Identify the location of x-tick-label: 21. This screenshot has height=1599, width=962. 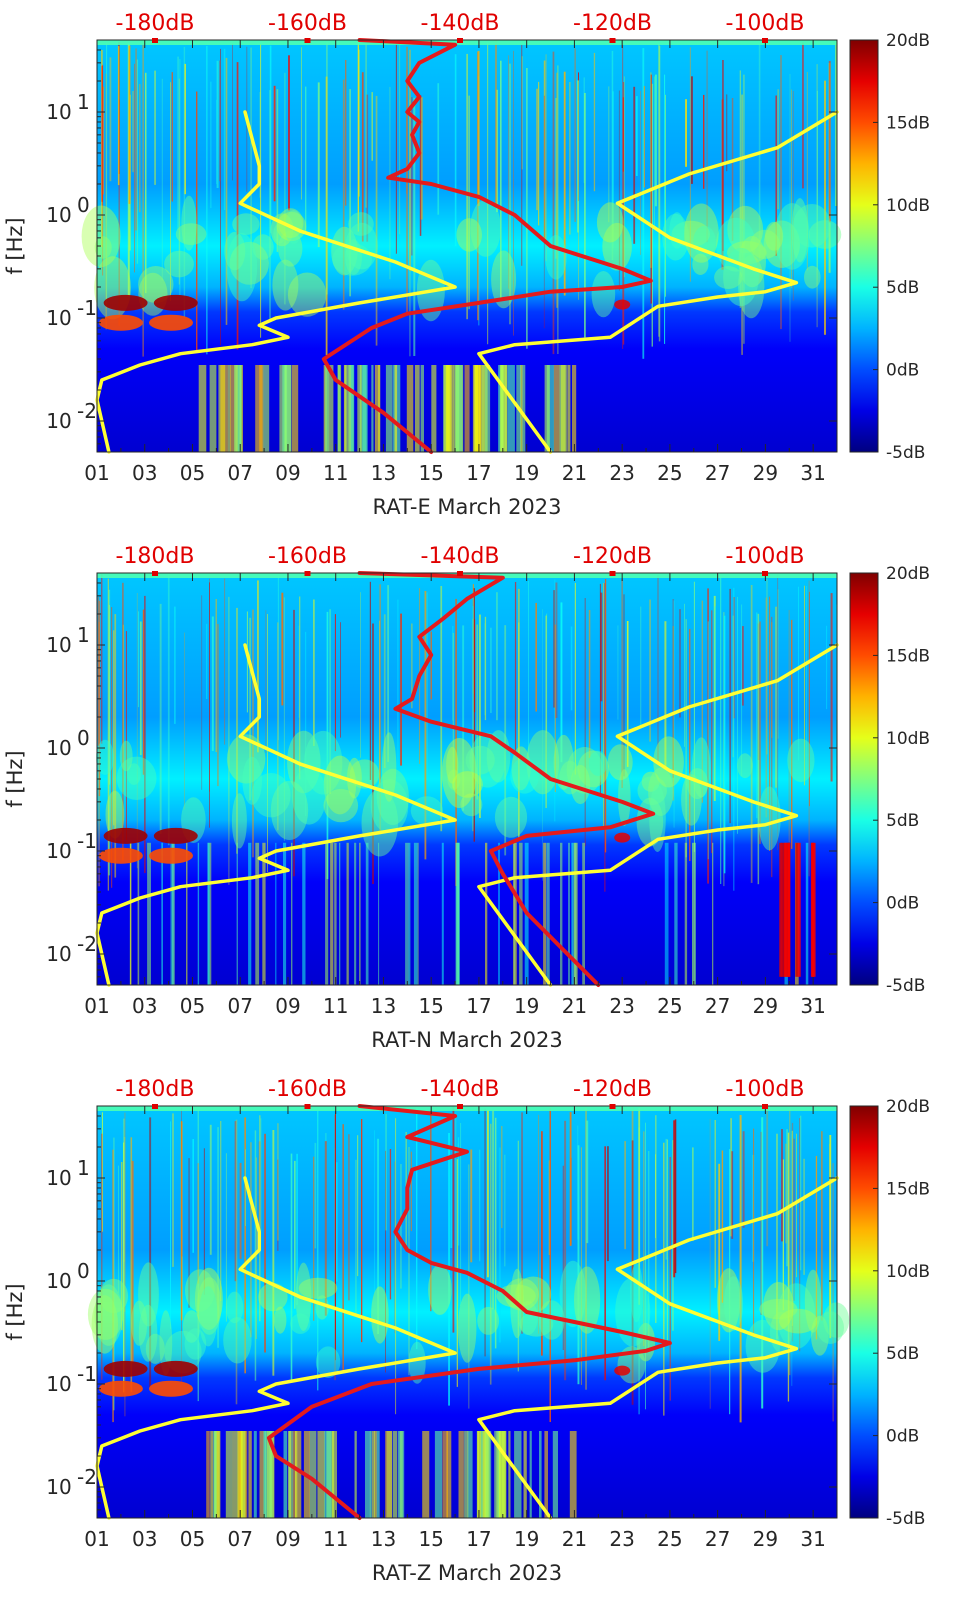
(574, 1539).